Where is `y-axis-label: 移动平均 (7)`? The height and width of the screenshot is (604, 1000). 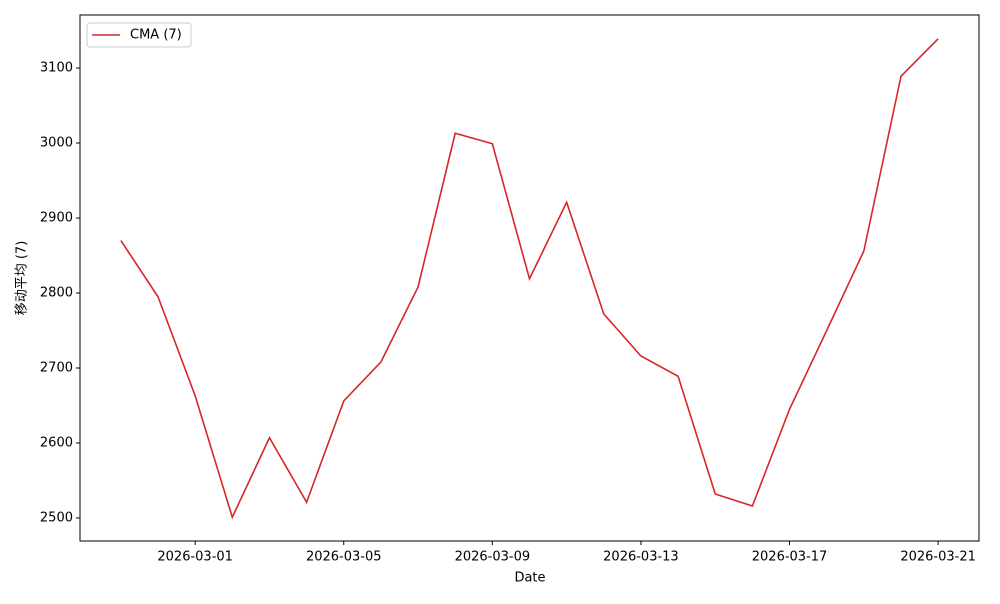
y-axis-label: 移动平均 (7) is located at coordinates (22, 278).